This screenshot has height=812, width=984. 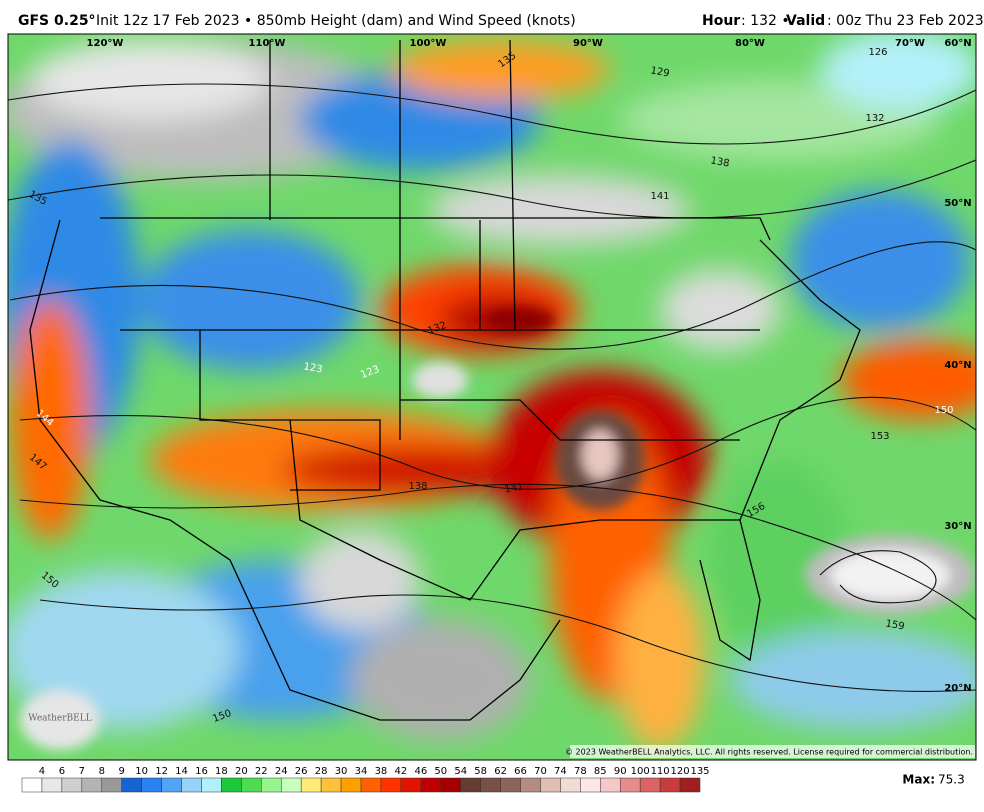 I want to click on colorbar-tick-label: 26, so click(x=301, y=771).